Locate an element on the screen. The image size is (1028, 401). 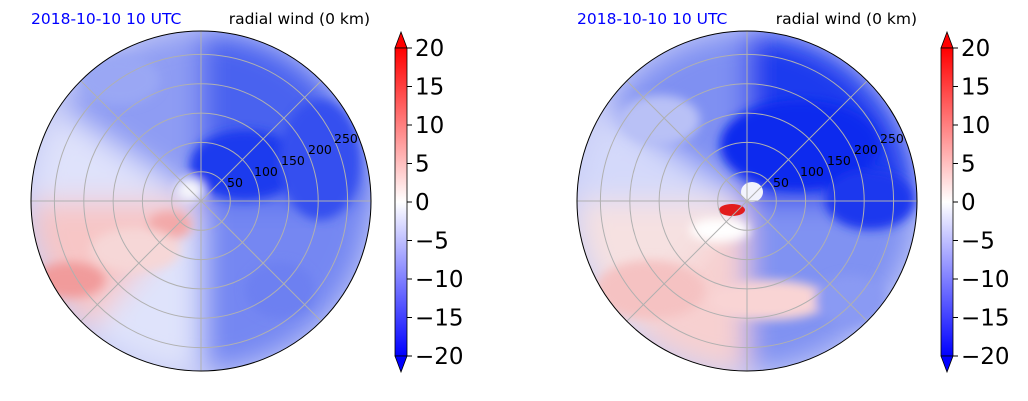
colorbar-ticks-left: 20 15 10 5 0 −5 −10 −15 −20 is located at coordinates (435, 203).